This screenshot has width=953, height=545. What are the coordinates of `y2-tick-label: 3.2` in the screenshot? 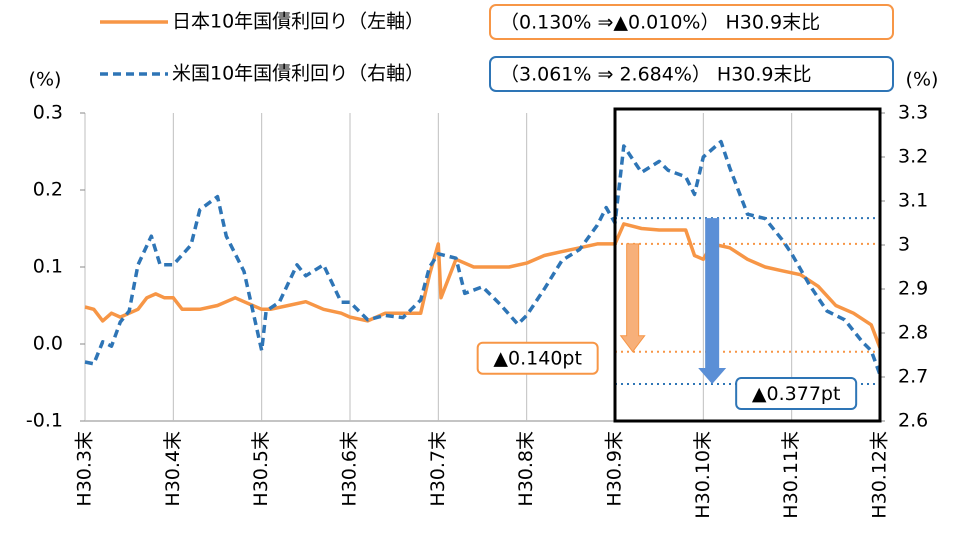 It's located at (913, 157).